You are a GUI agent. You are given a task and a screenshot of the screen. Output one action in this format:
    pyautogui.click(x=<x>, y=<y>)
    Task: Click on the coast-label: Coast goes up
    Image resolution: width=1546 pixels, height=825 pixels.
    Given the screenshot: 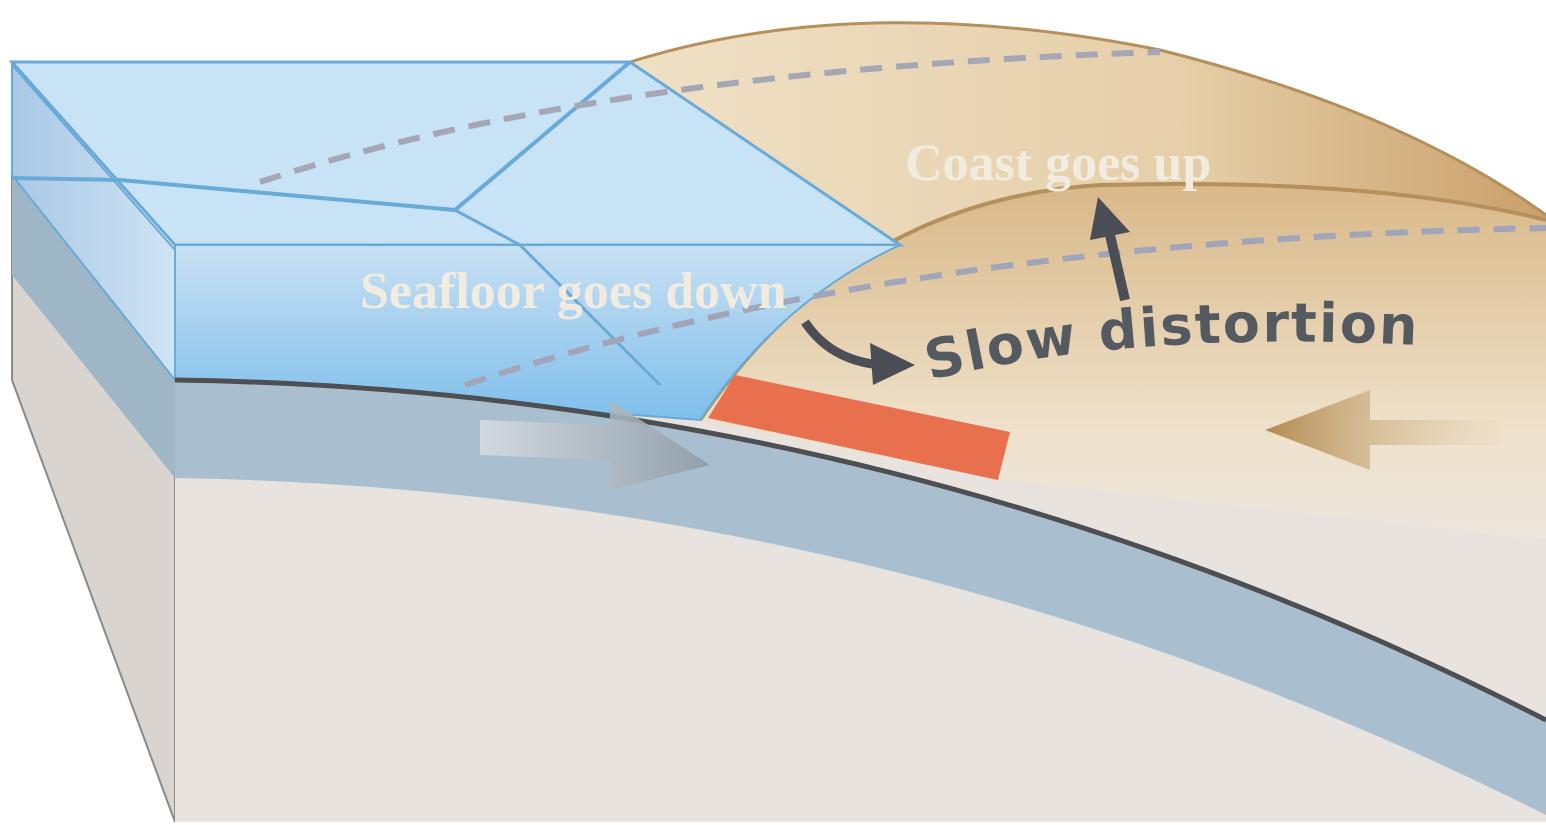 What is the action you would take?
    pyautogui.click(x=1058, y=163)
    